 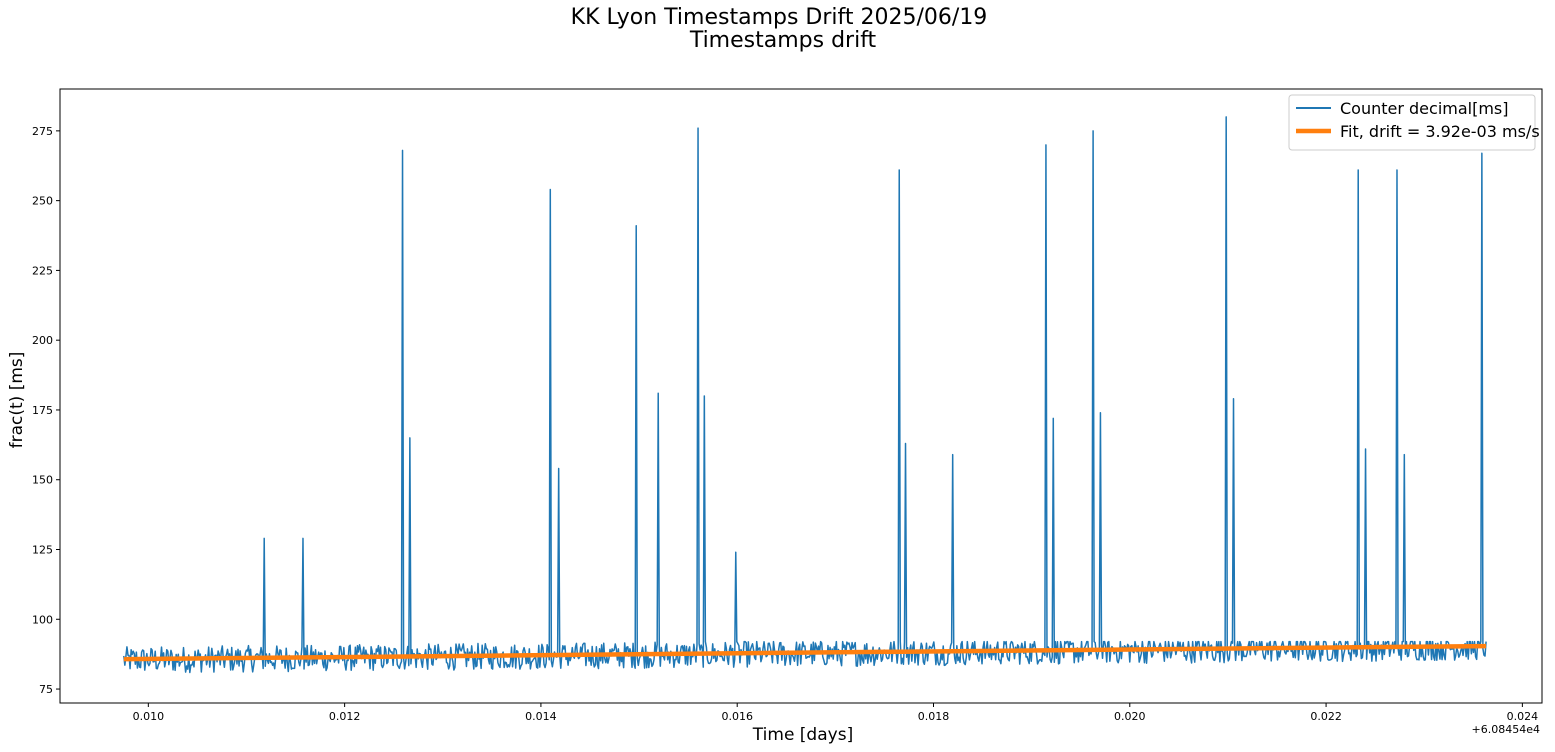 What do you see at coordinates (1130, 716) in the screenshot?
I see `x-tick-label: 0.020` at bounding box center [1130, 716].